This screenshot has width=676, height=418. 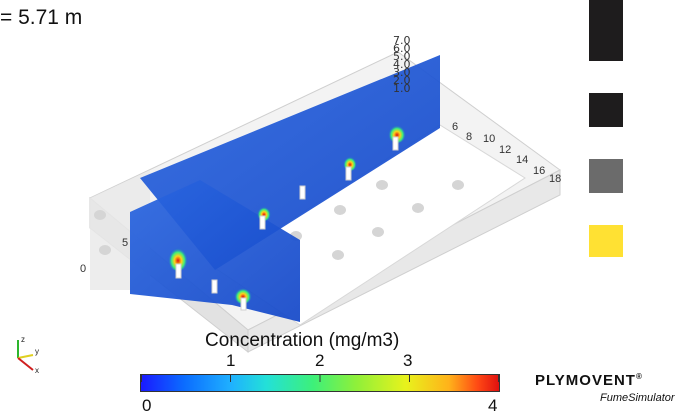 What do you see at coordinates (402, 72) in the screenshot?
I see `vertical-scale-tick: 3.0` at bounding box center [402, 72].